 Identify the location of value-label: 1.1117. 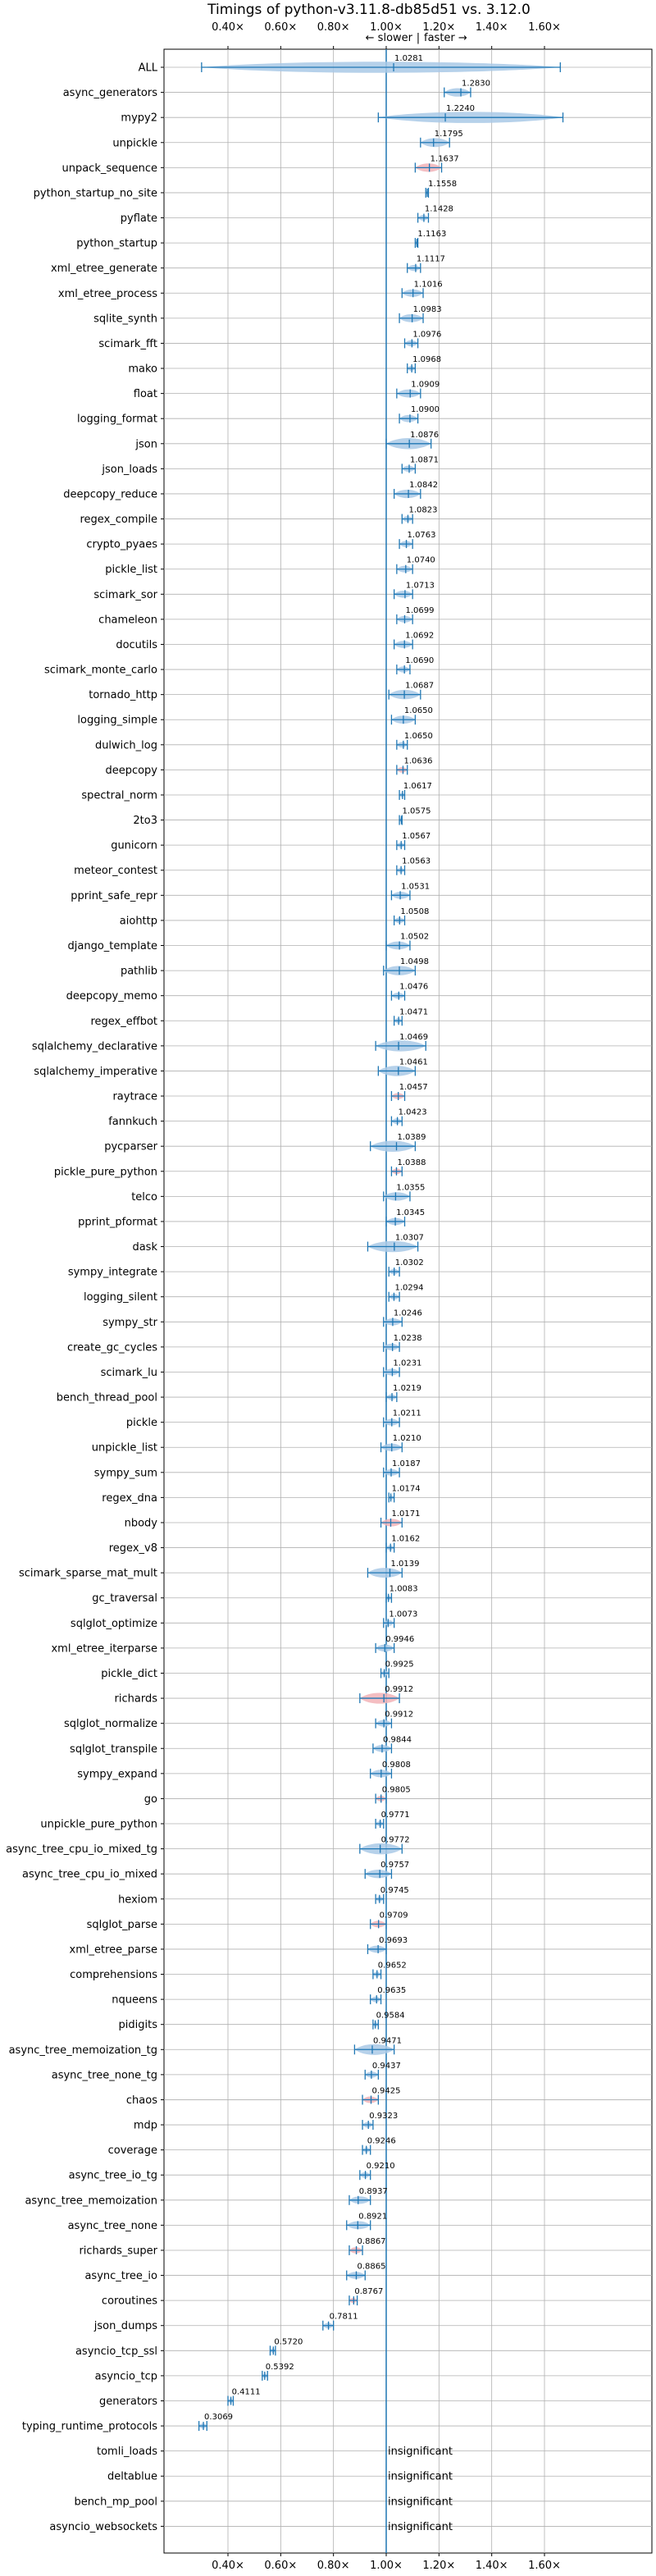
(431, 259).